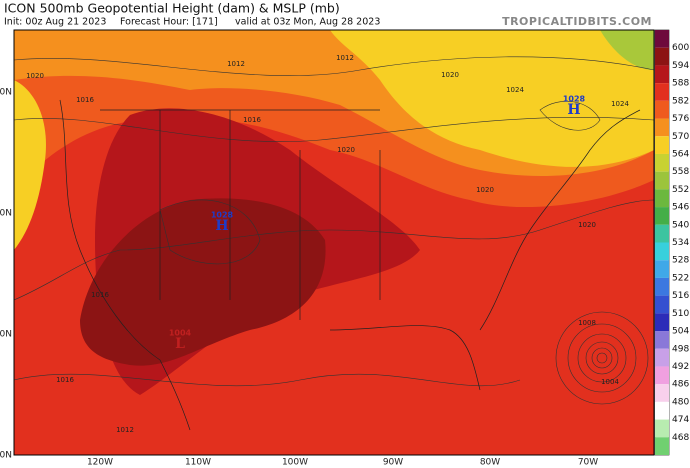 The image size is (690, 468). What do you see at coordinates (169, 22) in the screenshot?
I see `map-forecast-hour: Forecast Hour: [171]` at bounding box center [169, 22].